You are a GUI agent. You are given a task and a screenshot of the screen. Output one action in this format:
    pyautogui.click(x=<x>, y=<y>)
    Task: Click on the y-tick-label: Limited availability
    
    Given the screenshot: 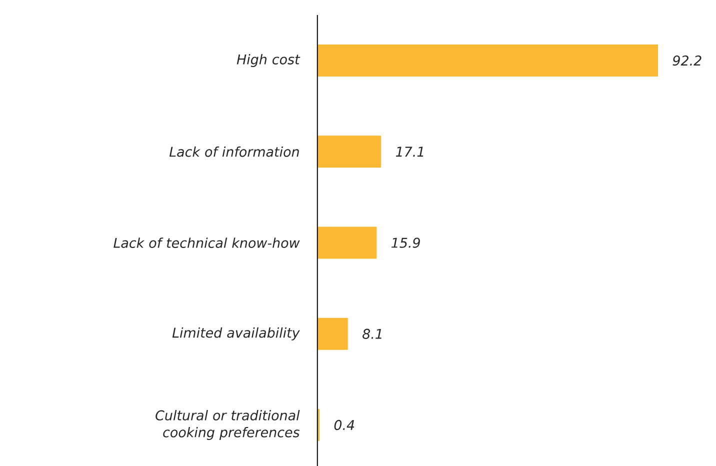 What is the action you would take?
    pyautogui.click(x=236, y=333)
    